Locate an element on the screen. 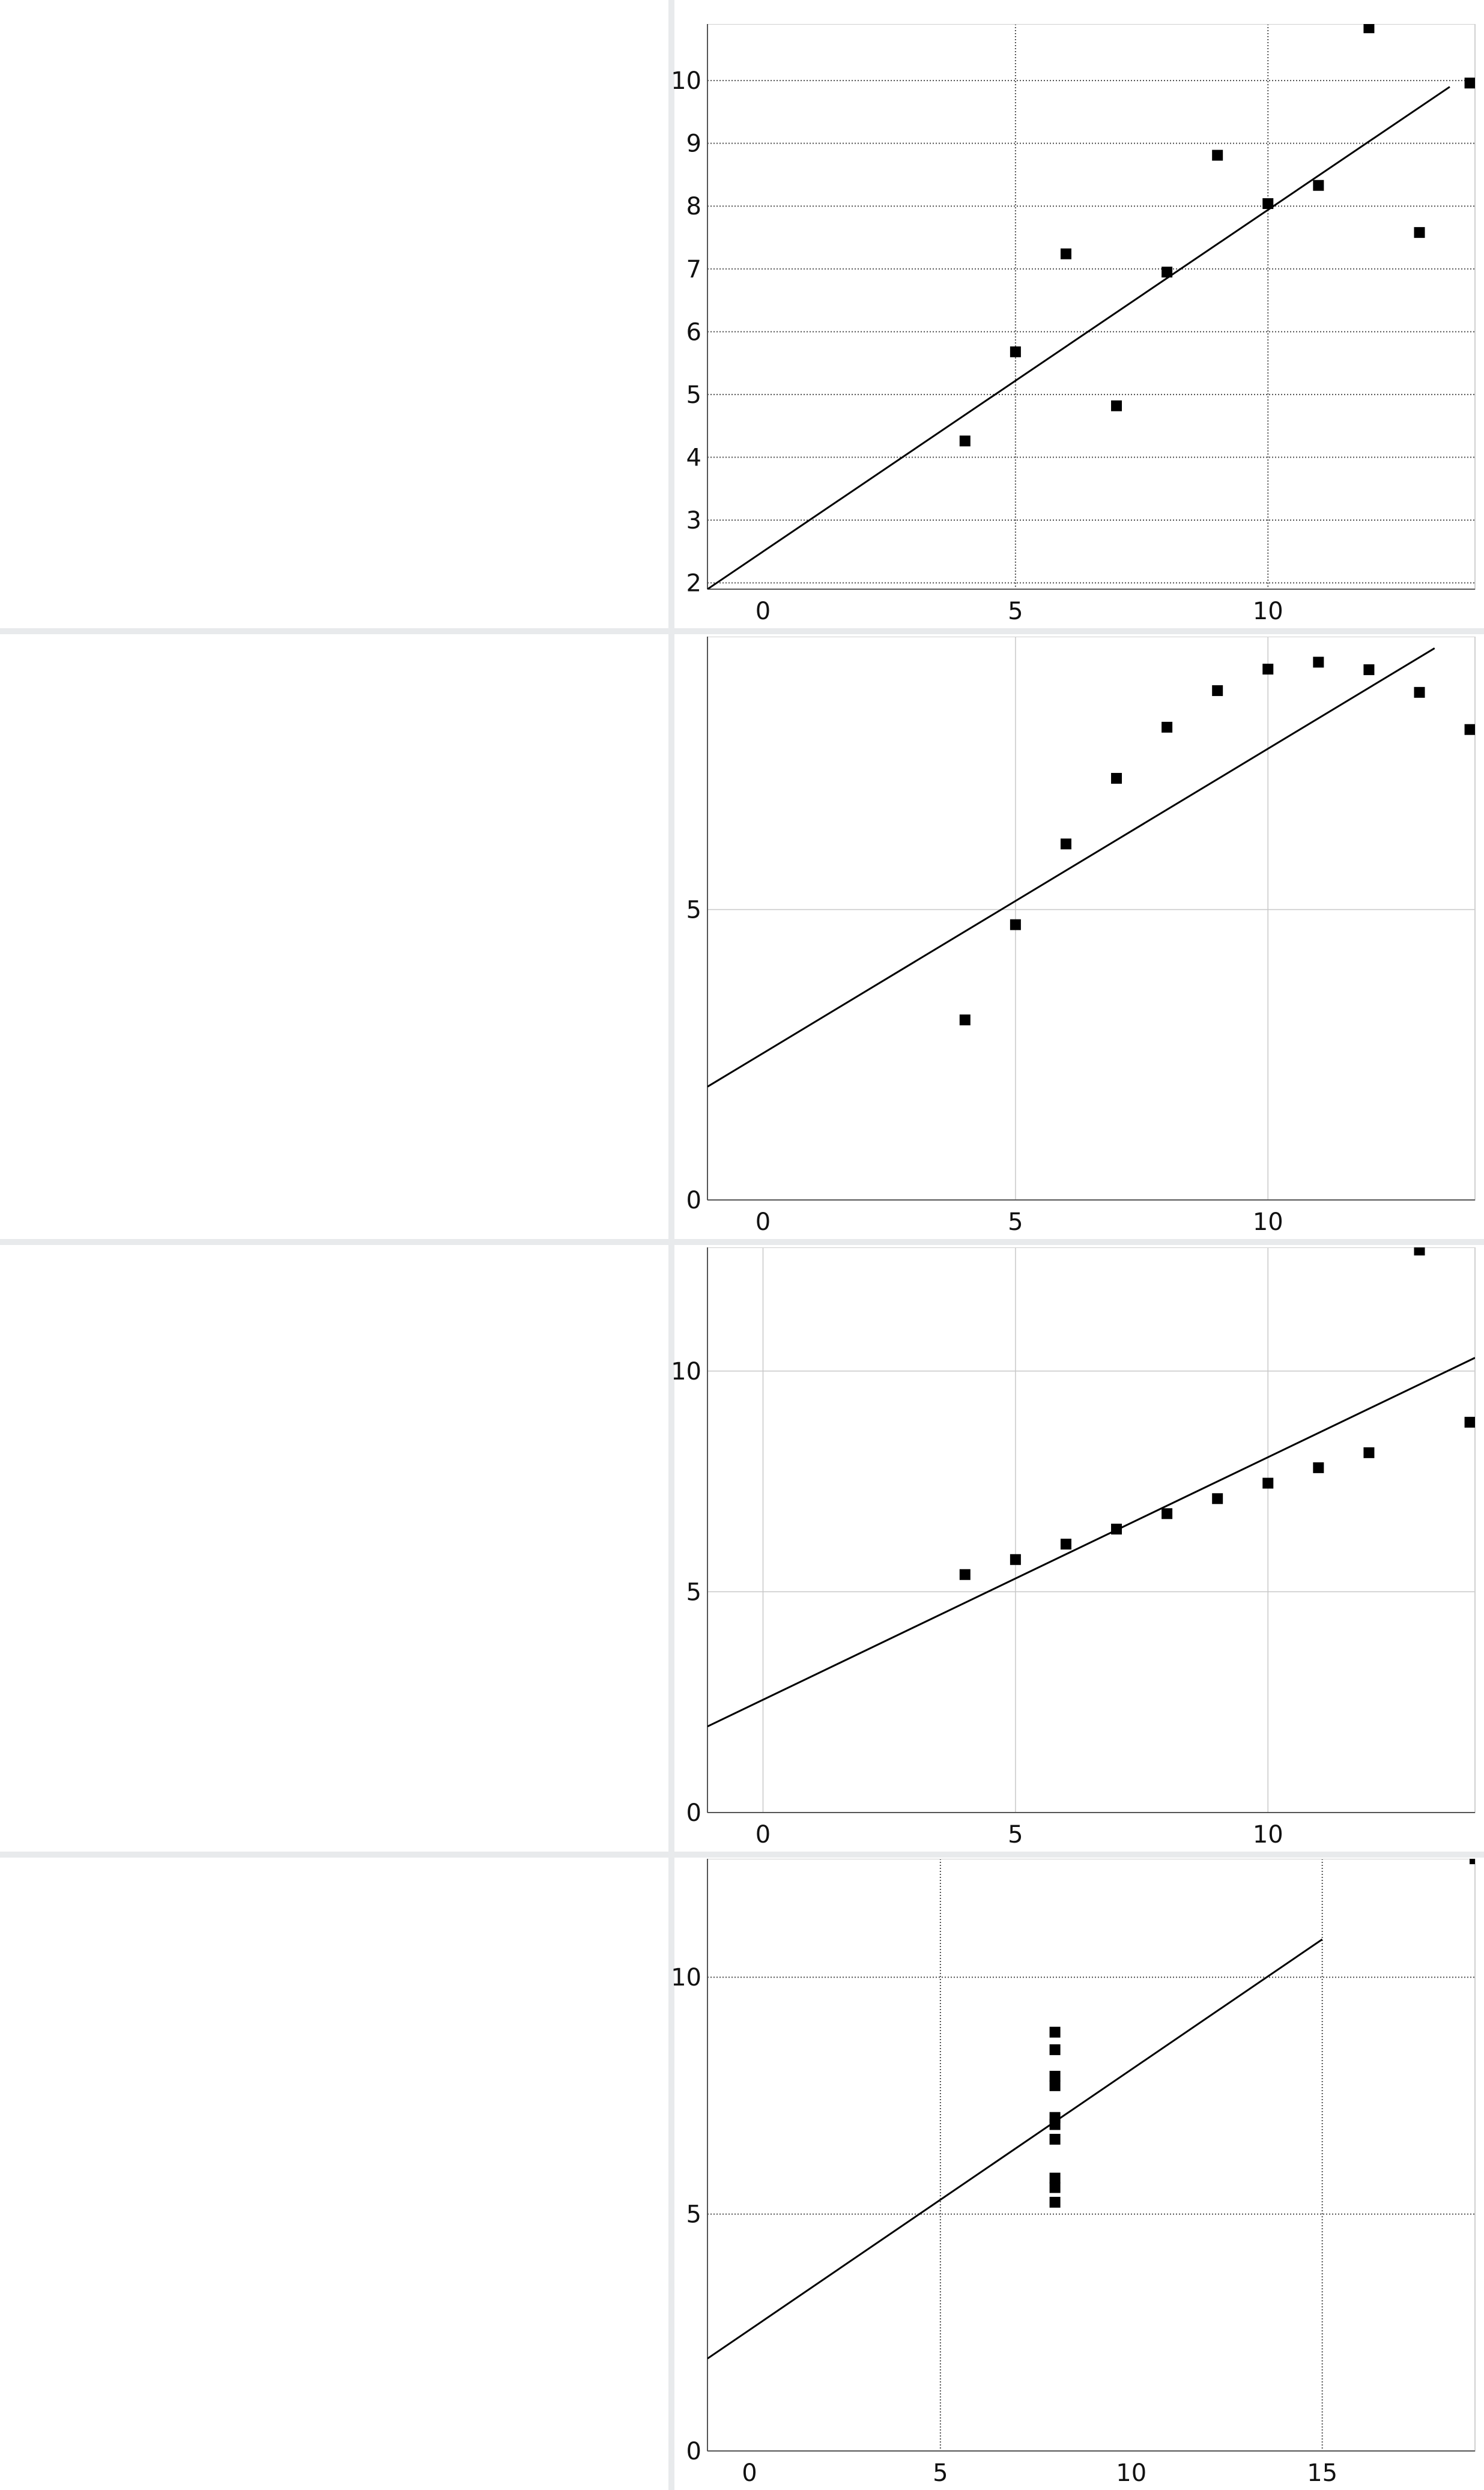  y-tick-label: 3 is located at coordinates (693, 521).